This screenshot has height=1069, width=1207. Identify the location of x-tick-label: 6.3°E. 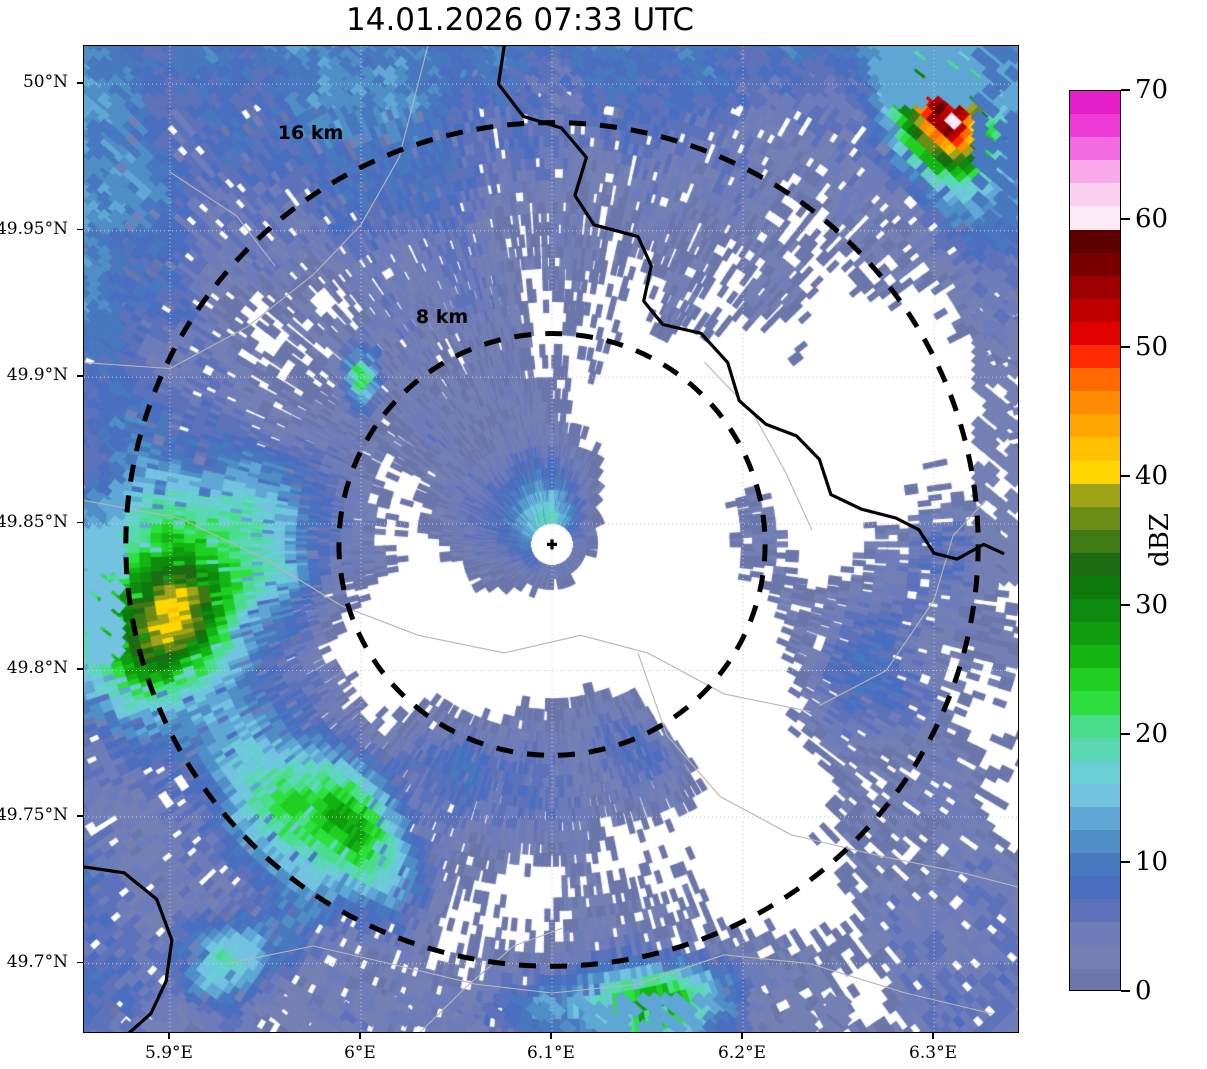
(933, 1053).